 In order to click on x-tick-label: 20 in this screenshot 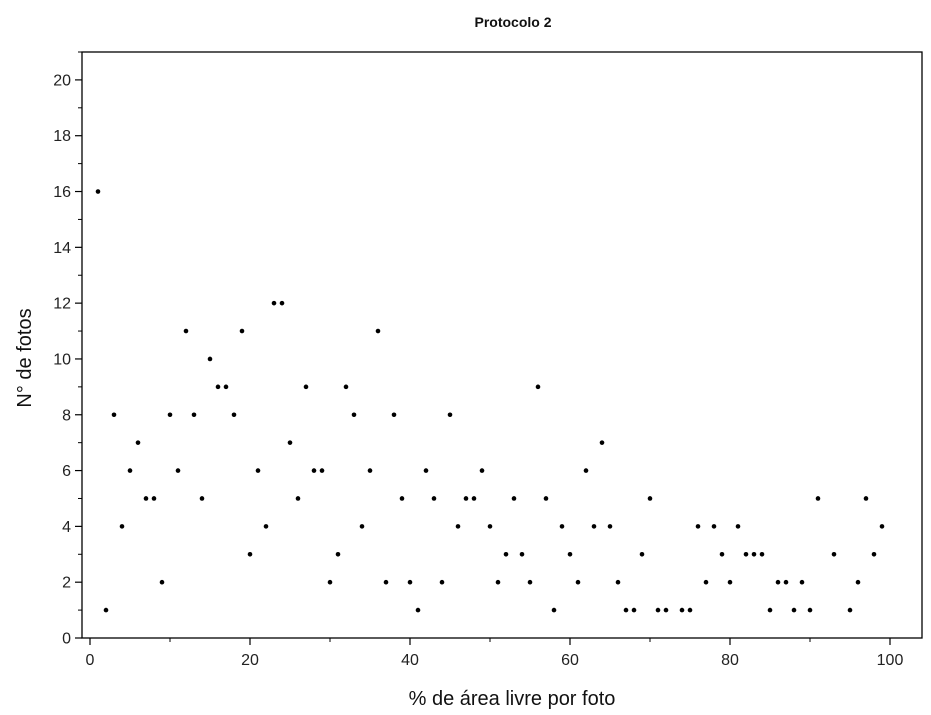, I will do `click(250, 660)`.